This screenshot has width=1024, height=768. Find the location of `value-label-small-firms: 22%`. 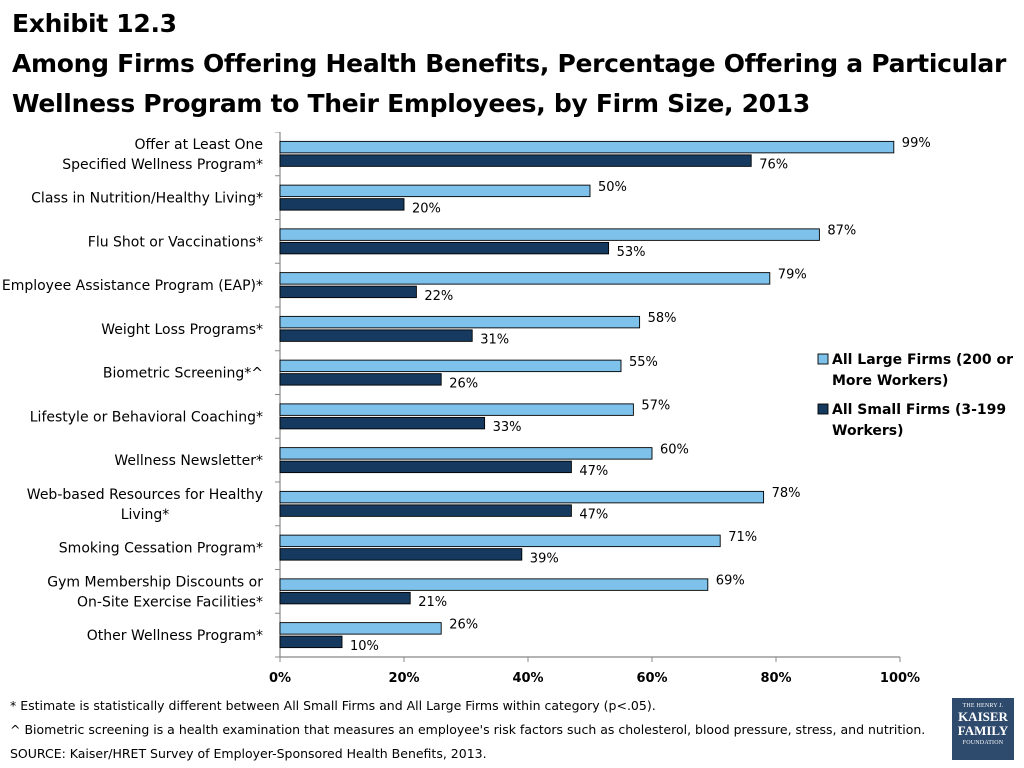

value-label-small-firms: 22% is located at coordinates (438, 296).